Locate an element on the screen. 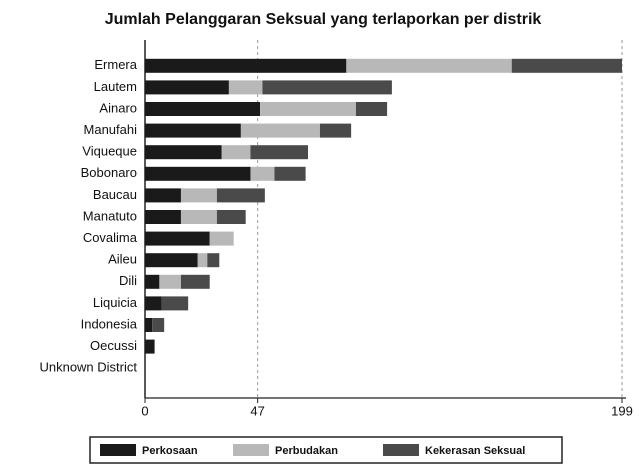 The width and height of the screenshot is (639, 468). legend-box is located at coordinates (326, 450).